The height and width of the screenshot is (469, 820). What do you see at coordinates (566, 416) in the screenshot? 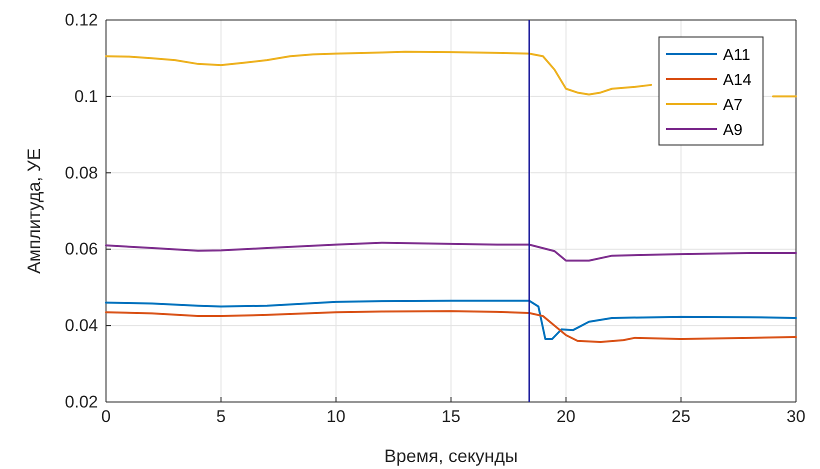
I see `x-tick-label: 20` at bounding box center [566, 416].